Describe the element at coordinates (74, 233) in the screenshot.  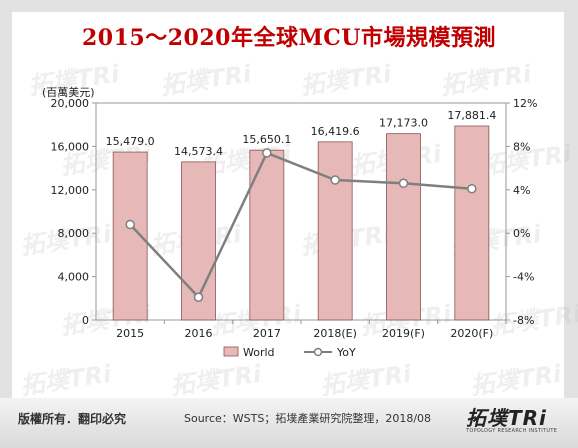
I see `y-left-tick-label: 8,000` at that location.